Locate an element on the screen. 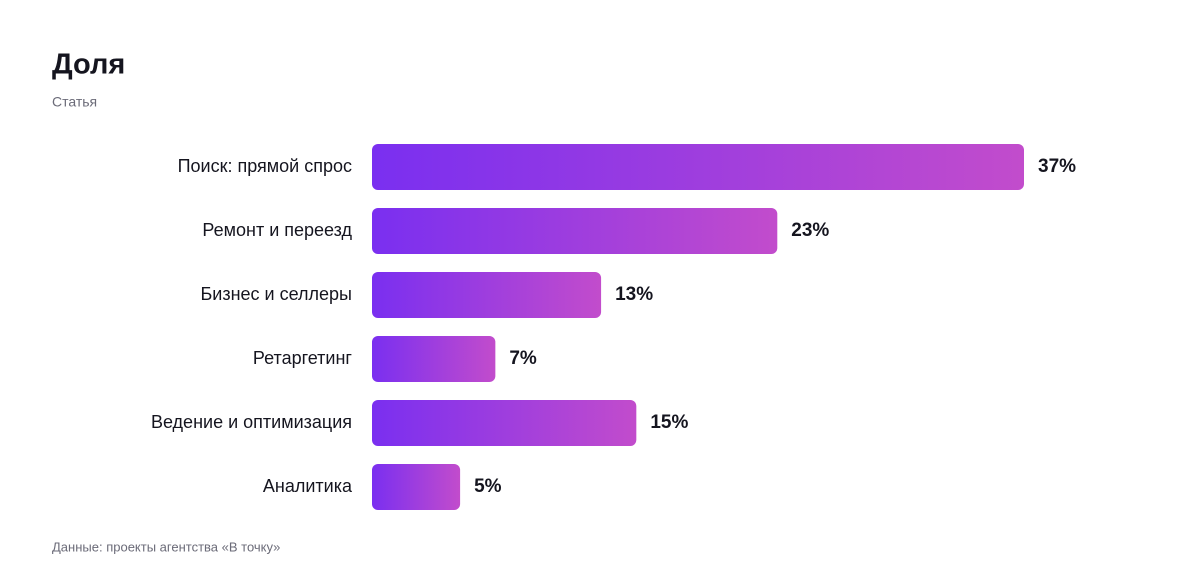 This screenshot has height=584, width=1200. value-label: 13% is located at coordinates (634, 294).